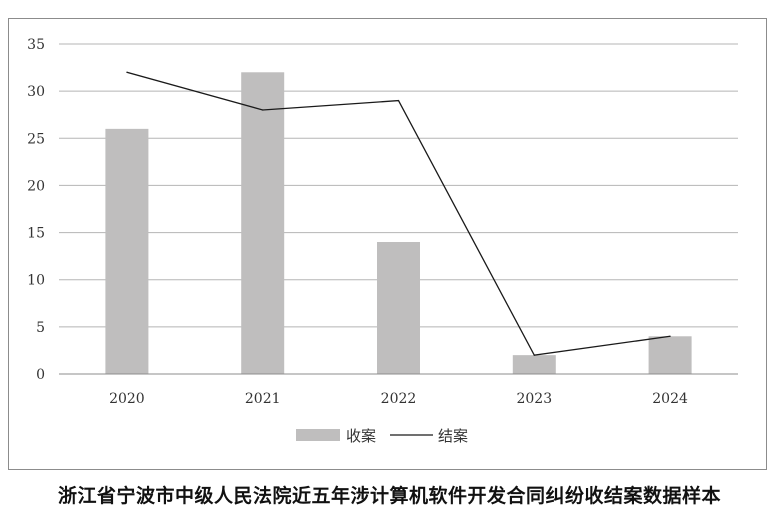 The height and width of the screenshot is (528, 779). Describe the element at coordinates (36, 92) in the screenshot. I see `y-tick-label: 30` at that location.